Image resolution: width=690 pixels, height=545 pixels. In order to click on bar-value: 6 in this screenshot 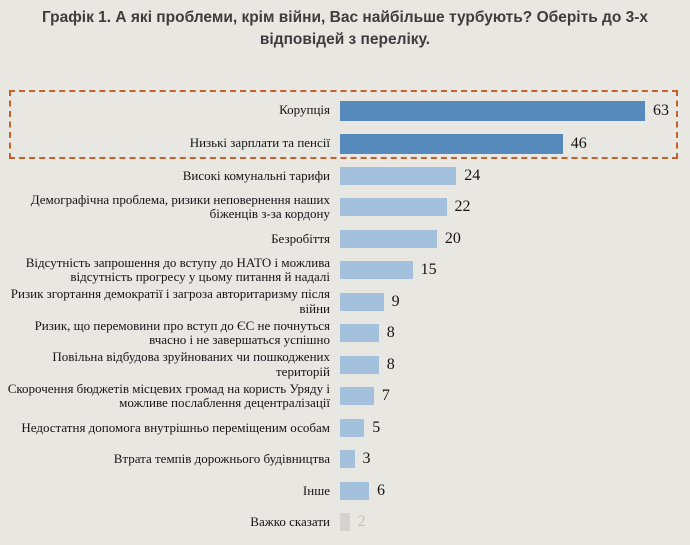, I will do `click(381, 490)`.